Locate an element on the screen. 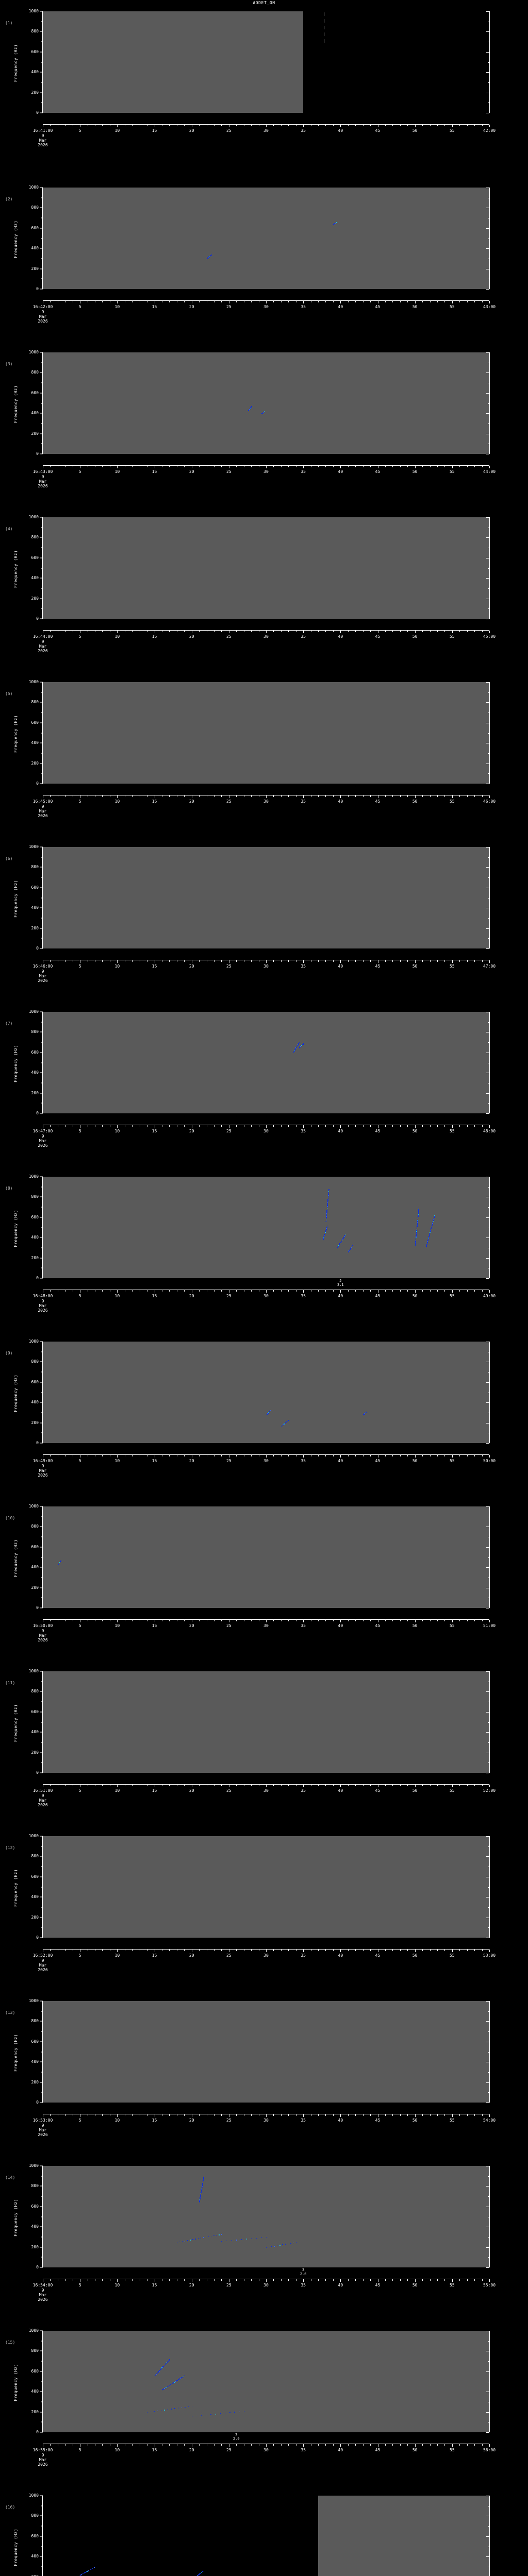 This screenshot has width=528, height=2576. panel-number: (13) is located at coordinates (10, 2012).